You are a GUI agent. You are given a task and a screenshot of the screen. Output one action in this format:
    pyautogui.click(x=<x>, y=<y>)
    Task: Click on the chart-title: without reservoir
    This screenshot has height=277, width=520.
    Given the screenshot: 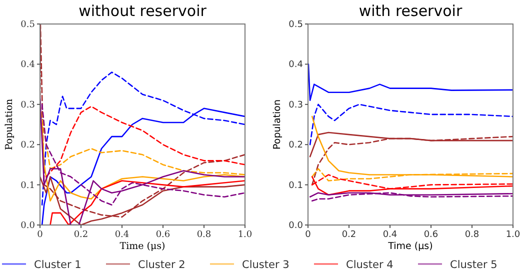 What is the action you would take?
    pyautogui.click(x=143, y=11)
    